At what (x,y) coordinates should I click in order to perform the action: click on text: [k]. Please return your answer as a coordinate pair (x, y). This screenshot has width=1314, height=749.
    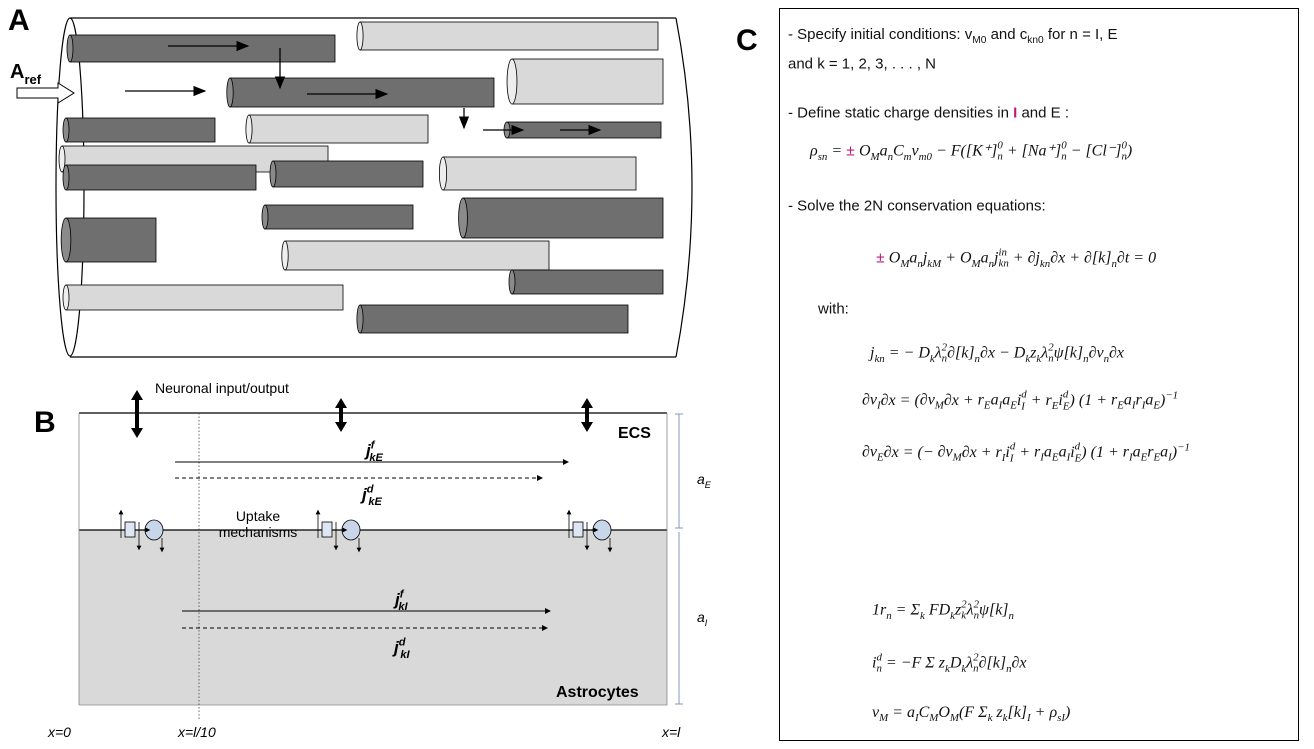
    Looking at the image, I should click on (1073, 353).